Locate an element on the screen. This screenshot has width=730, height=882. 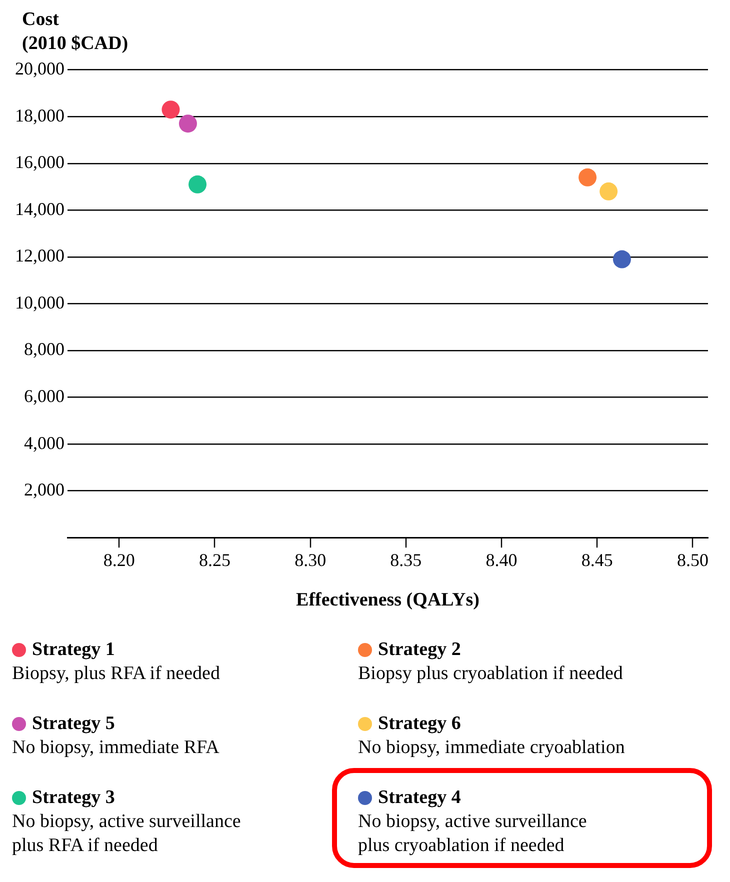
legend-label: Strategy 3 is located at coordinates (73, 798).